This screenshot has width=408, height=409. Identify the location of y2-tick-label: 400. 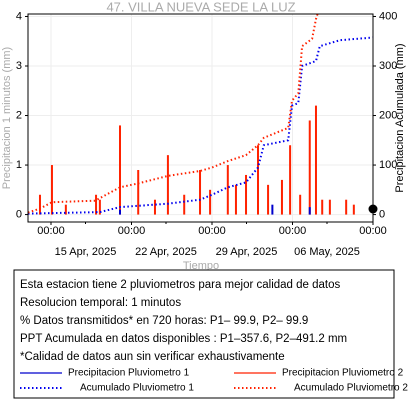
(388, 16).